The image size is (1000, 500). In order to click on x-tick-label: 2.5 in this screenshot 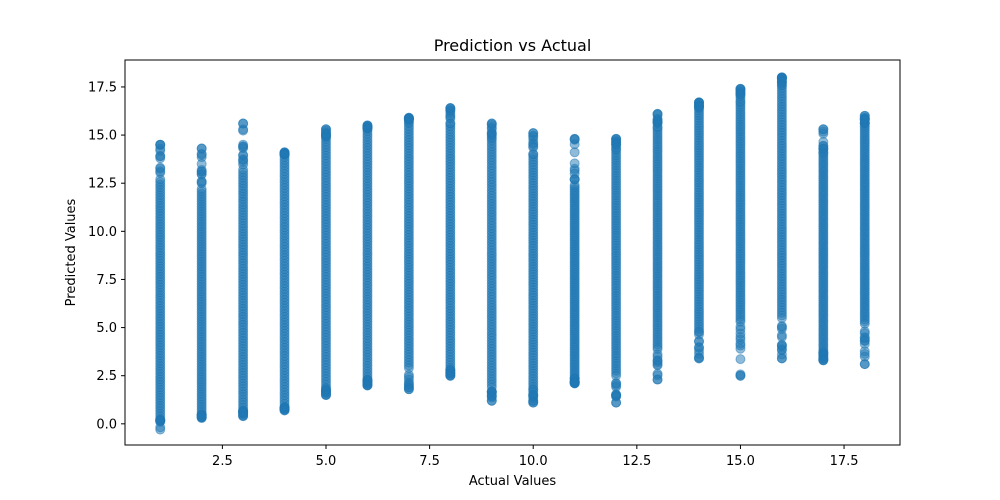, I will do `click(222, 461)`.